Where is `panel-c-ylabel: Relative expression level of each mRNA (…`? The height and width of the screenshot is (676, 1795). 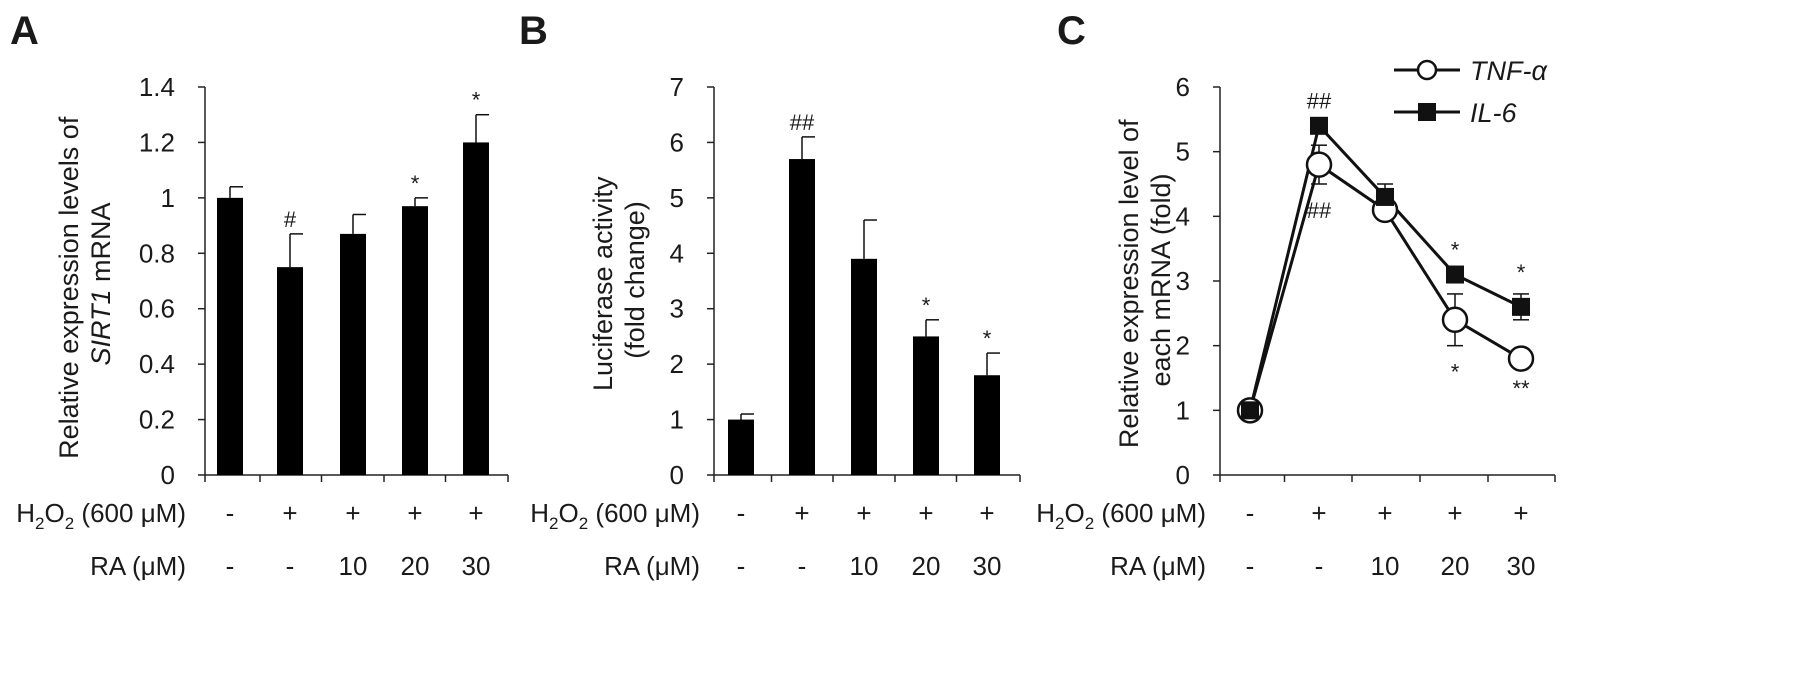 panel-c-ylabel: Relative expression level of each mRNA (… is located at coordinates (1145, 280).